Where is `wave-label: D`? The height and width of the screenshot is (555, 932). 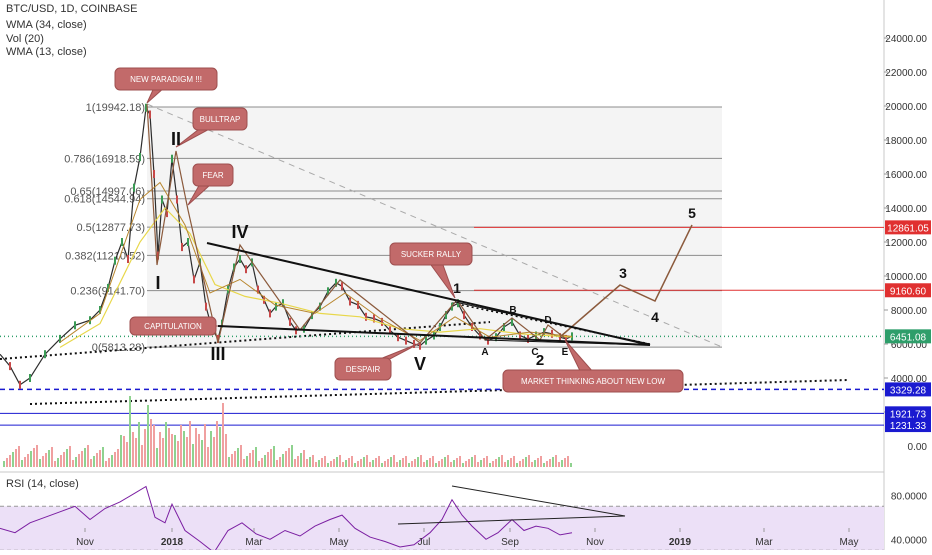
wave-label: D is located at coordinates (547, 320).